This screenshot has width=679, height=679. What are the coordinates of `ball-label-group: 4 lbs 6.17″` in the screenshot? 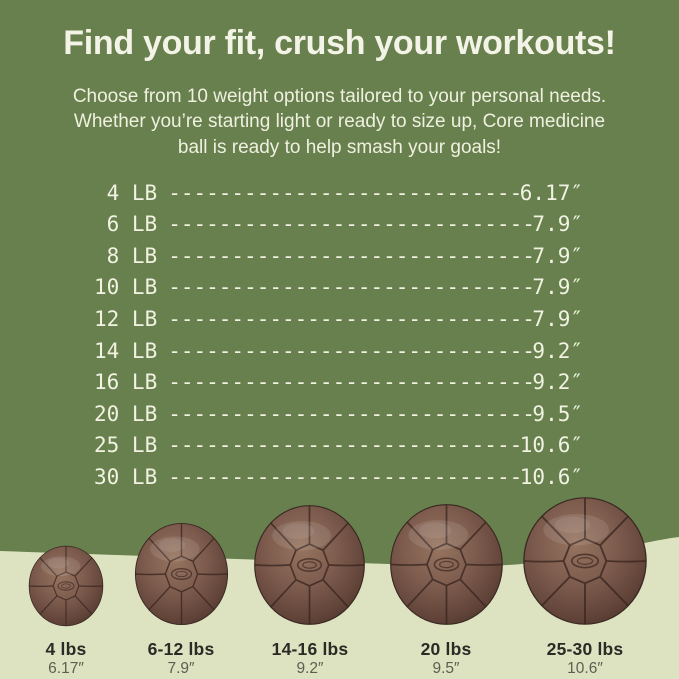 It's located at (66, 658).